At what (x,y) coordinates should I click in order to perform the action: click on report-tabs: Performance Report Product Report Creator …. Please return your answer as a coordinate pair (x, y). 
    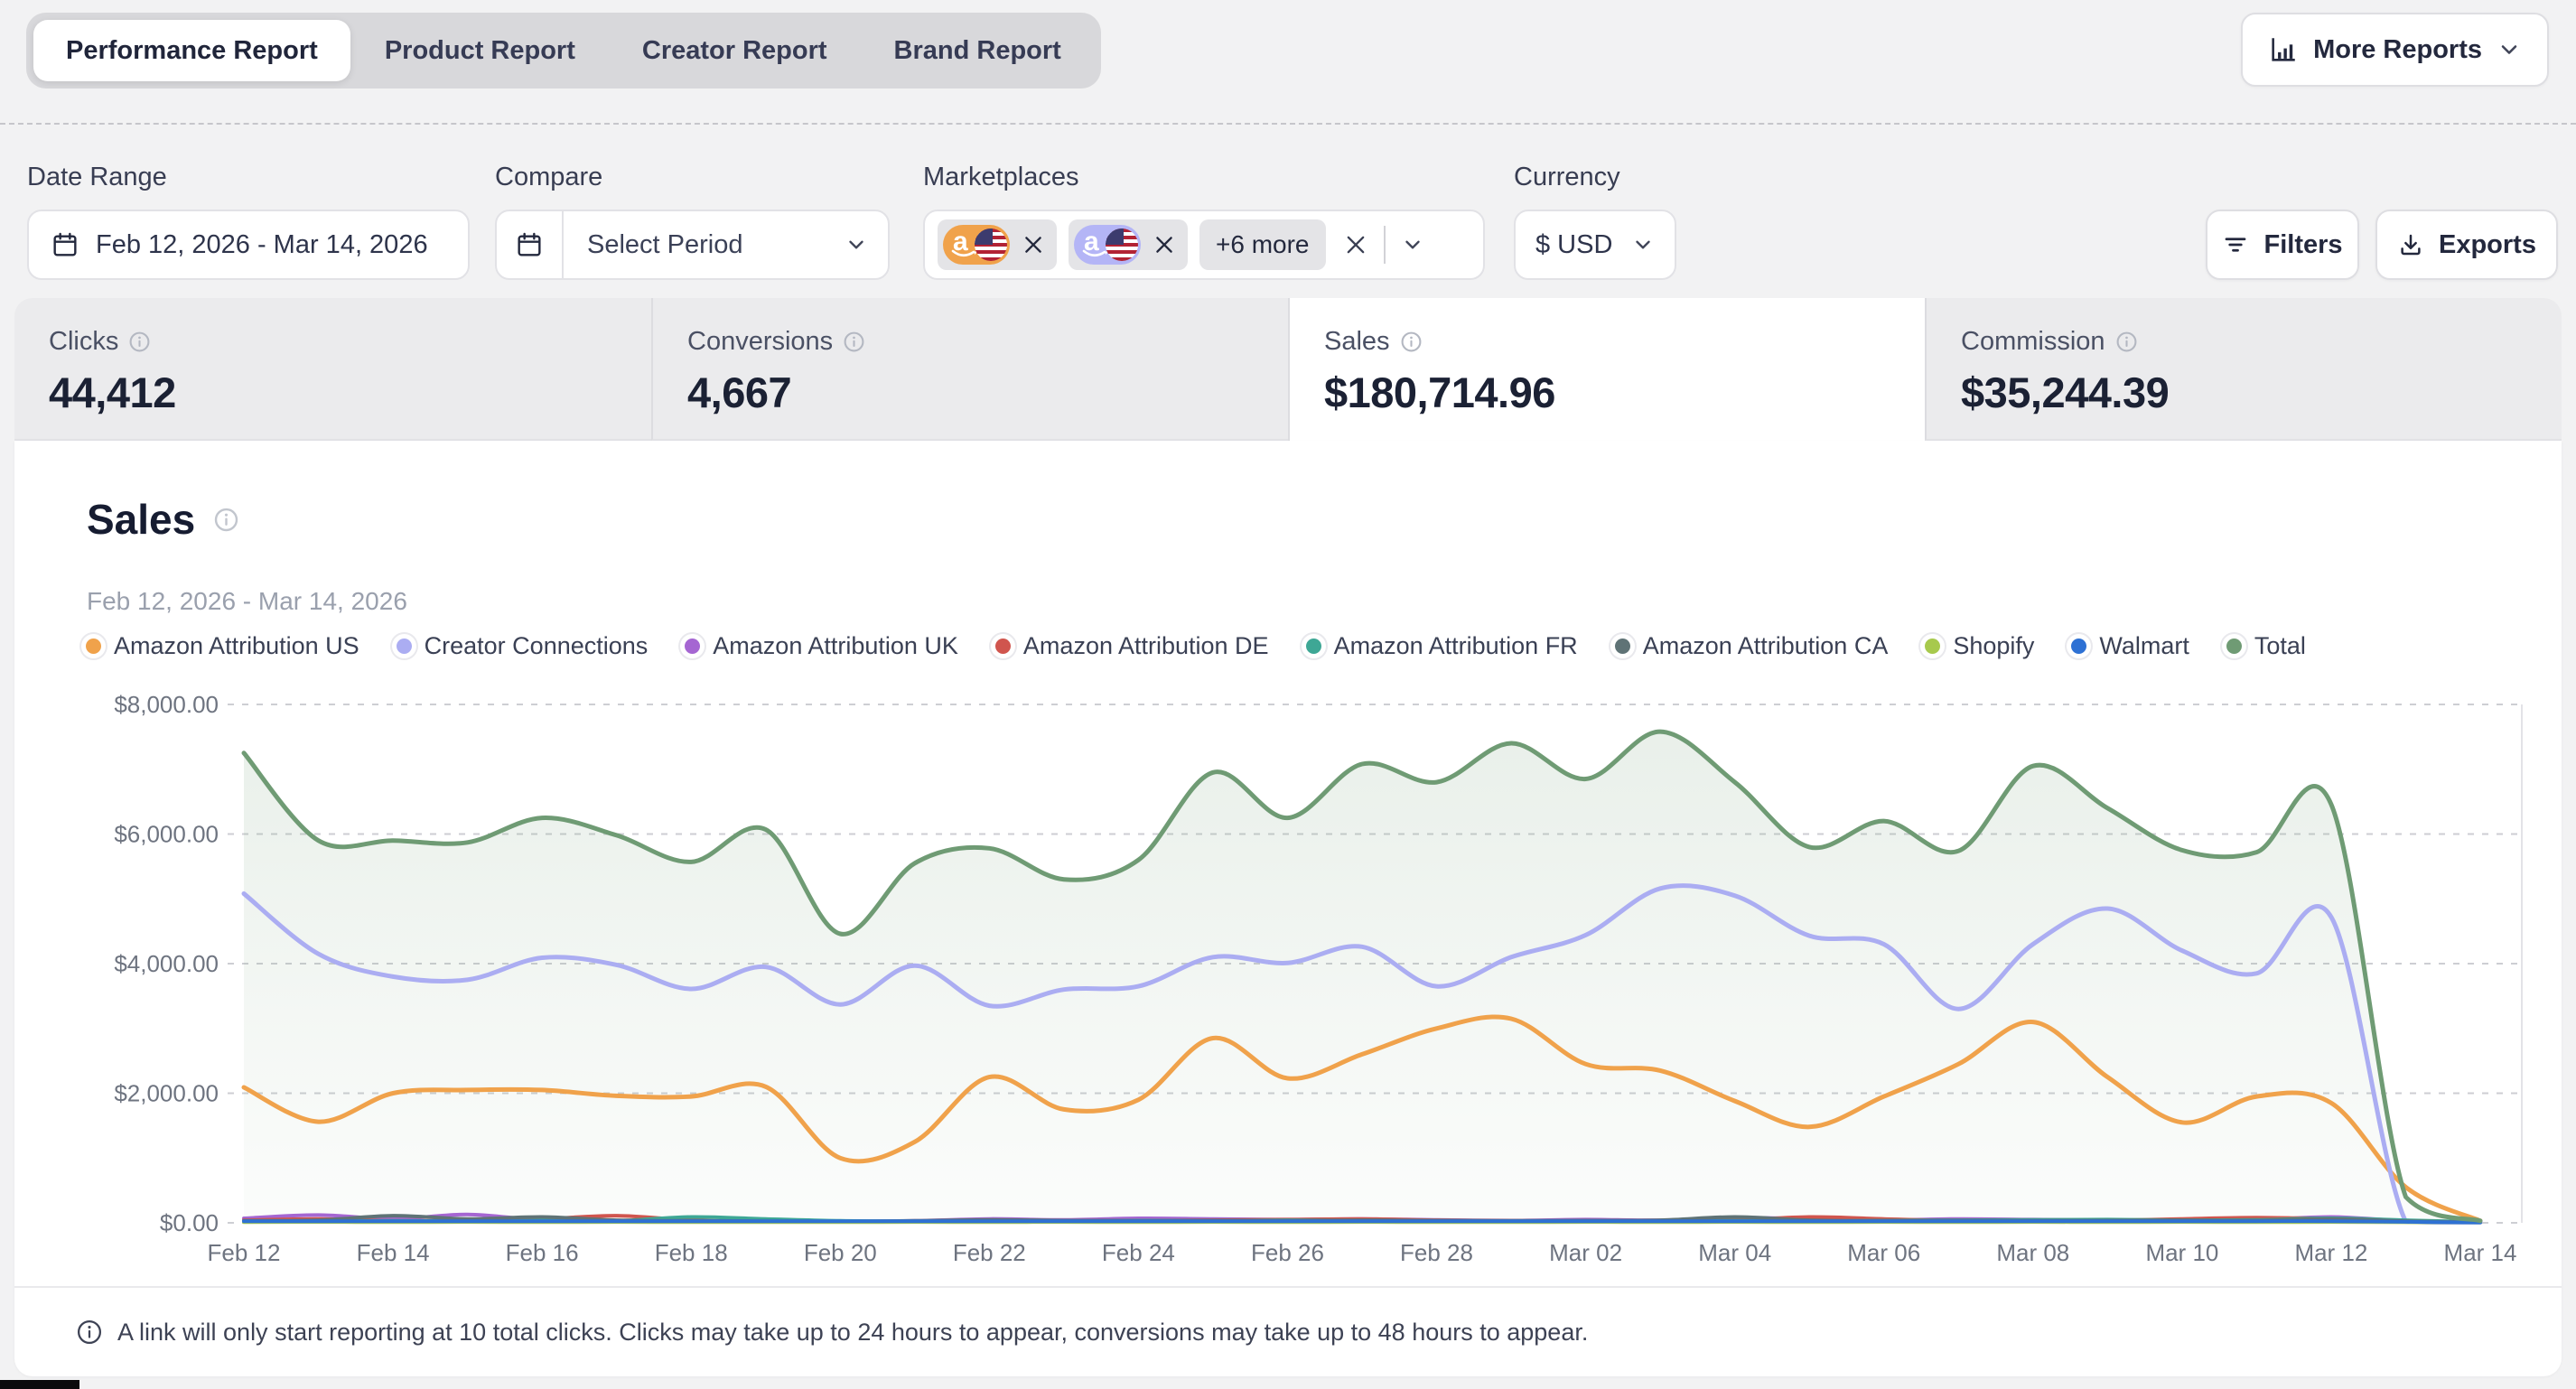
    Looking at the image, I should click on (563, 51).